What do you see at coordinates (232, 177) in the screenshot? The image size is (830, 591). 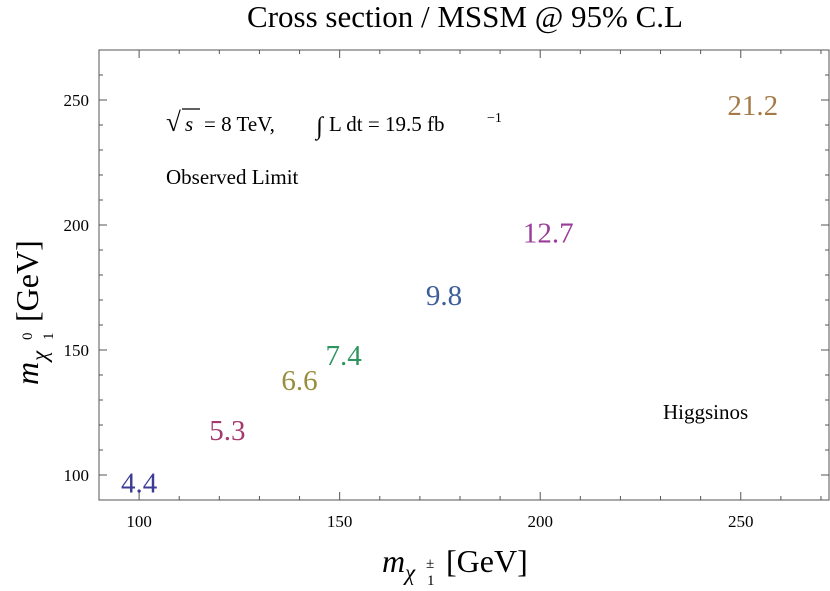 I see `limit-type-label: Observed Limit` at bounding box center [232, 177].